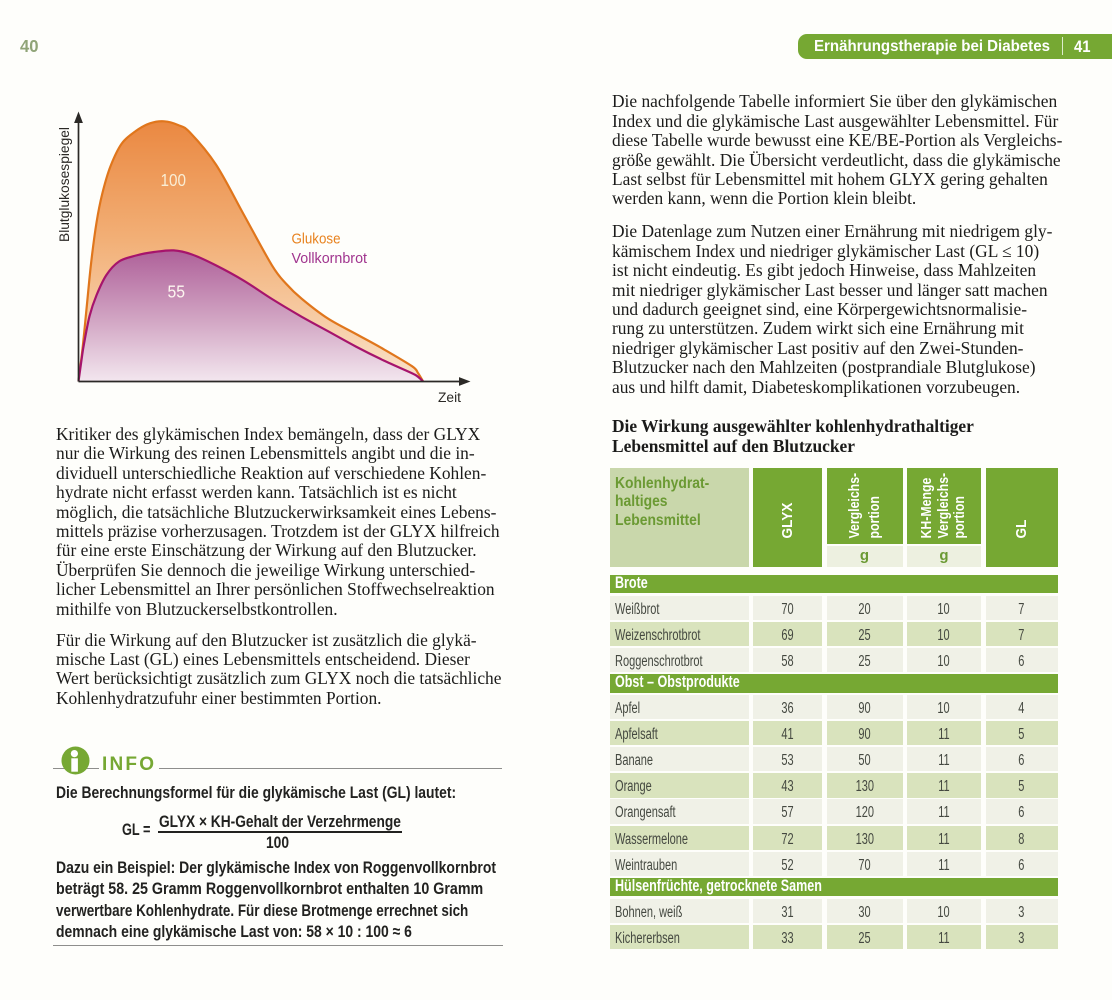 Image resolution: width=1112 pixels, height=1000 pixels. What do you see at coordinates (330, 258) in the screenshot?
I see `svg-text: Vollkornbrot` at bounding box center [330, 258].